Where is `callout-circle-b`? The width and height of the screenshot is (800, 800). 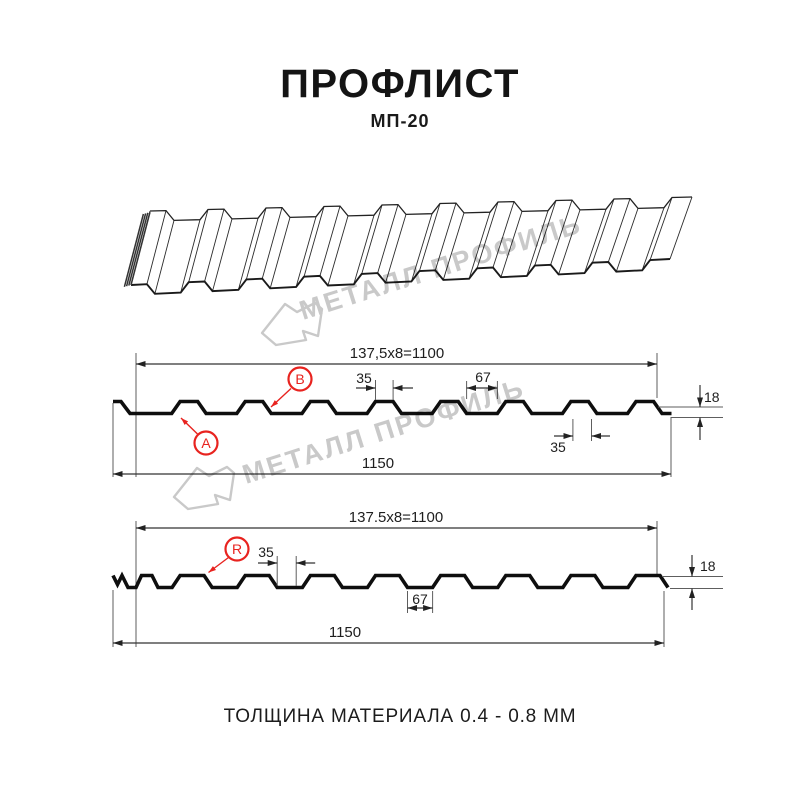 callout-circle-b is located at coordinates (300, 379).